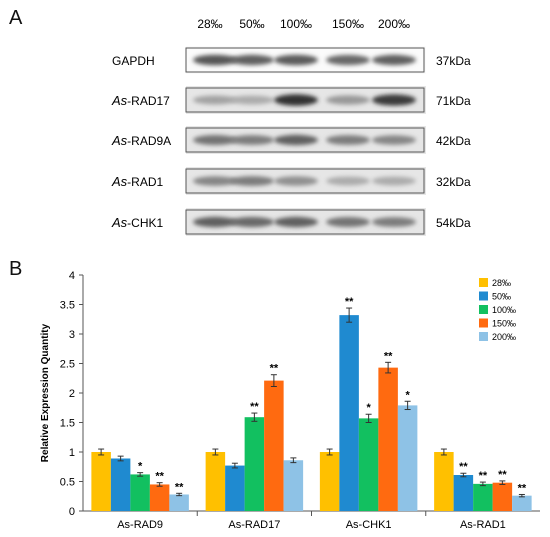  I want to click on blot-row: As-CHK1 54kDa, so click(291, 222).